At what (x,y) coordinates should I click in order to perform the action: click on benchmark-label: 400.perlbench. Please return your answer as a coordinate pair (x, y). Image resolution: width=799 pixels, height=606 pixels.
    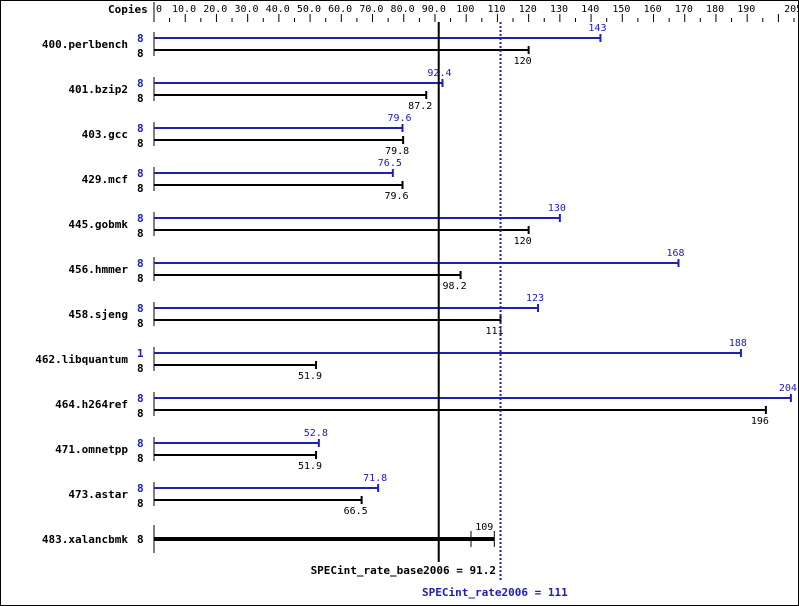
    Looking at the image, I should click on (85, 44).